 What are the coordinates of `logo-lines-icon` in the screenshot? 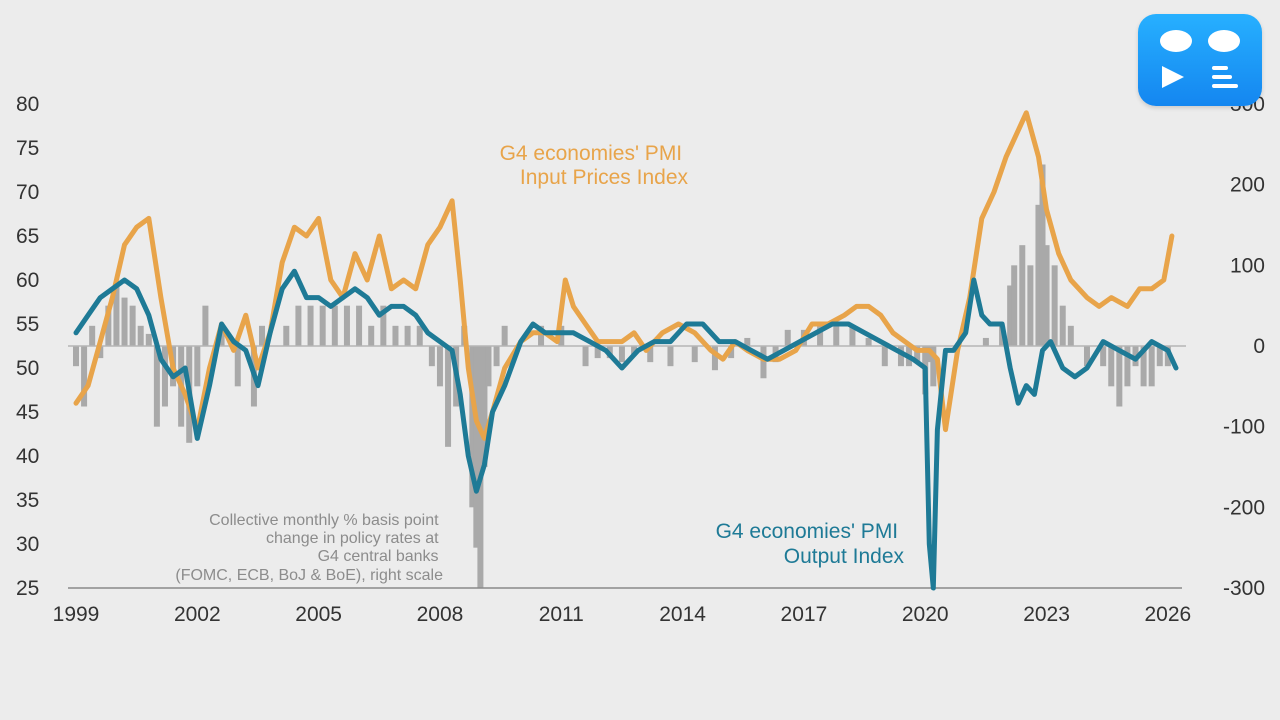 It's located at (1225, 77).